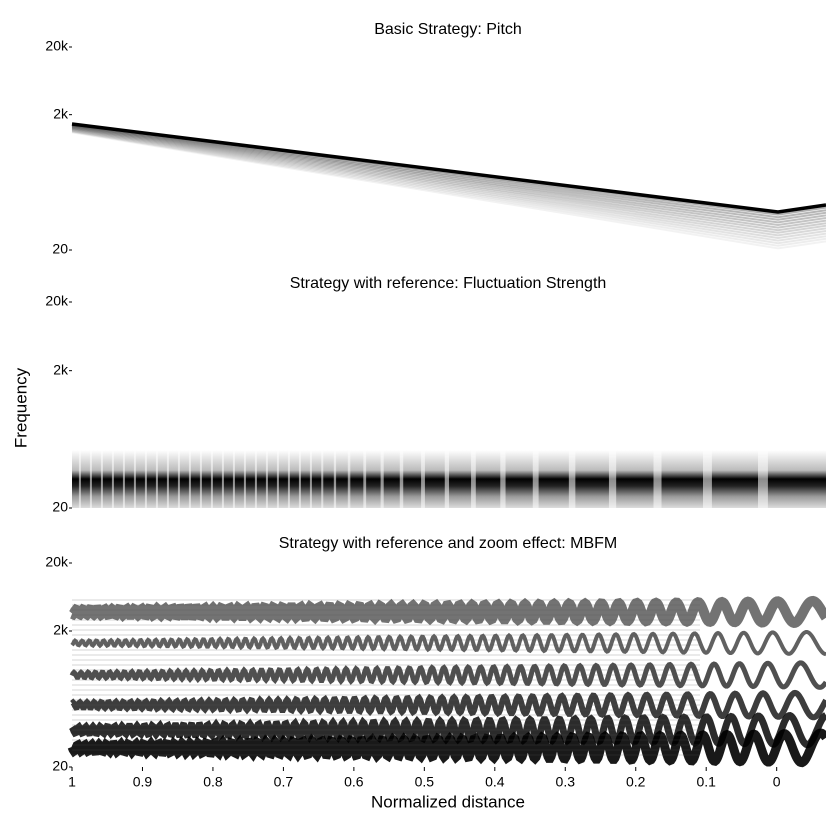 This screenshot has height=816, width=826. I want to click on x-tick-label: 0.2, so click(636, 782).